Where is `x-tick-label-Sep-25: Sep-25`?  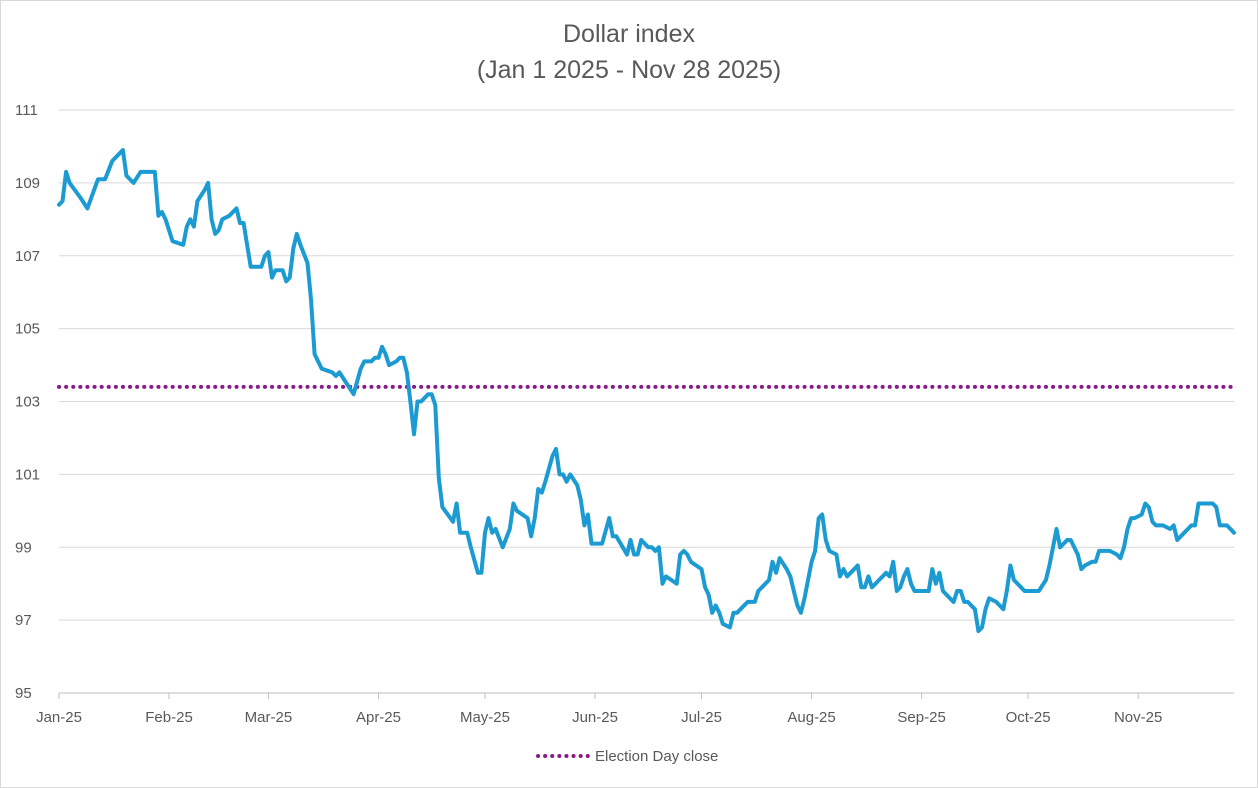
x-tick-label-Sep-25: Sep-25 is located at coordinates (921, 717).